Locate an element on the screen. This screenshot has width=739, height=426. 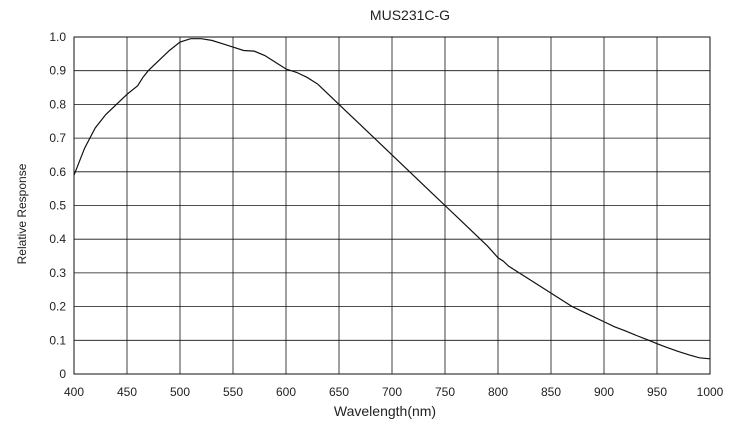
x-tick-label: 950 is located at coordinates (657, 392).